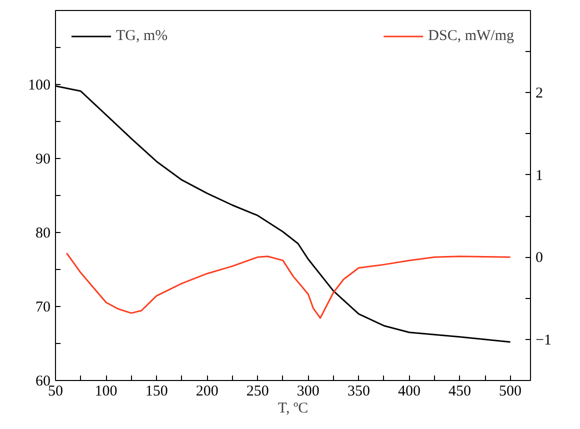  I want to click on x-tick-label: 350, so click(358, 392).